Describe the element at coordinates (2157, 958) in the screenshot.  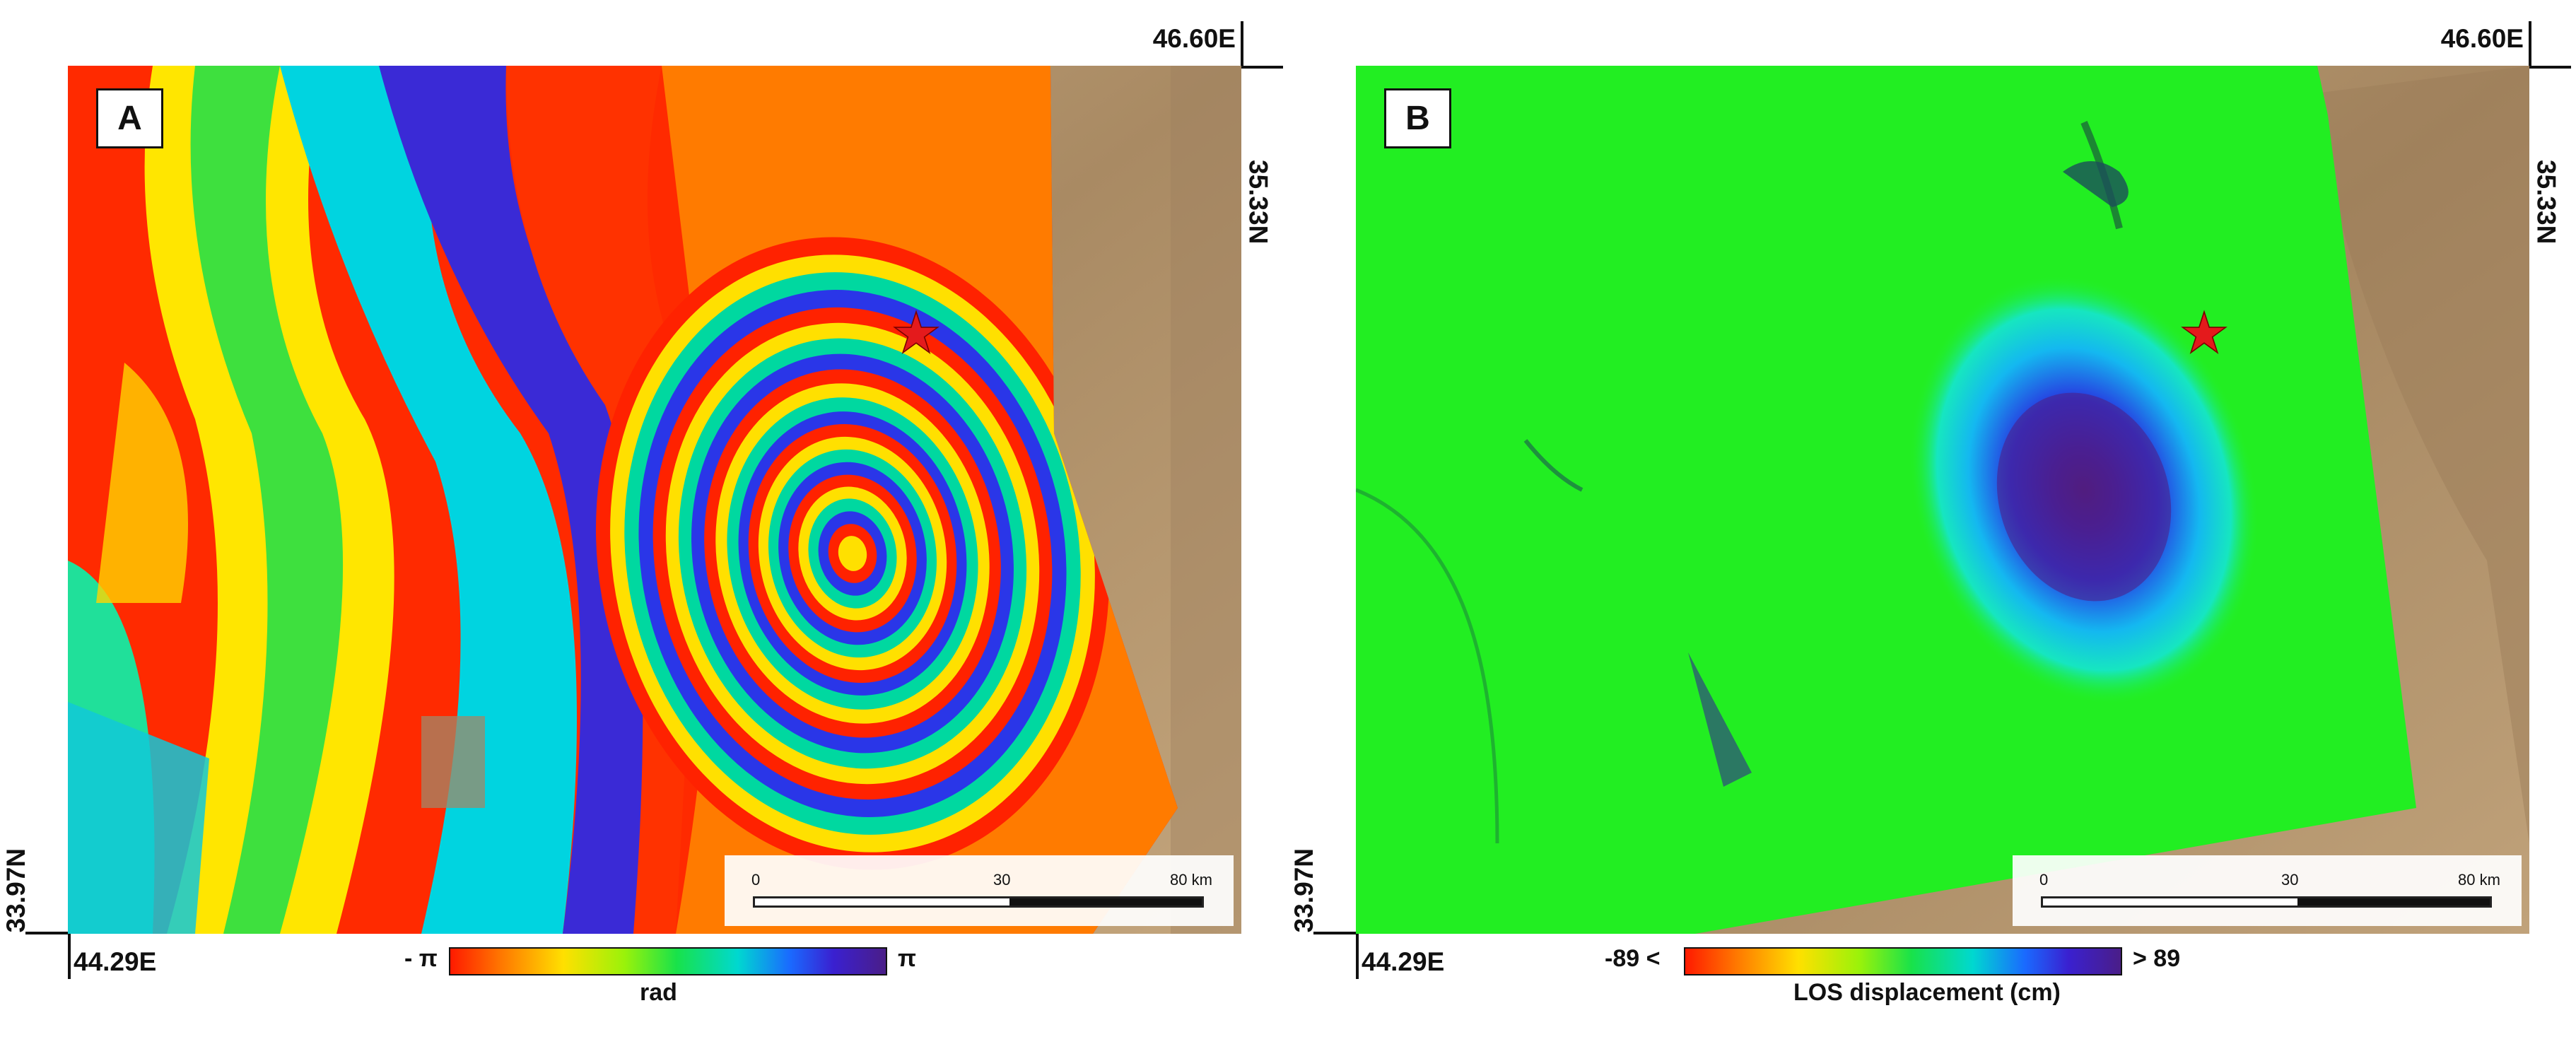
I see `legend-max-label: > 89` at that location.